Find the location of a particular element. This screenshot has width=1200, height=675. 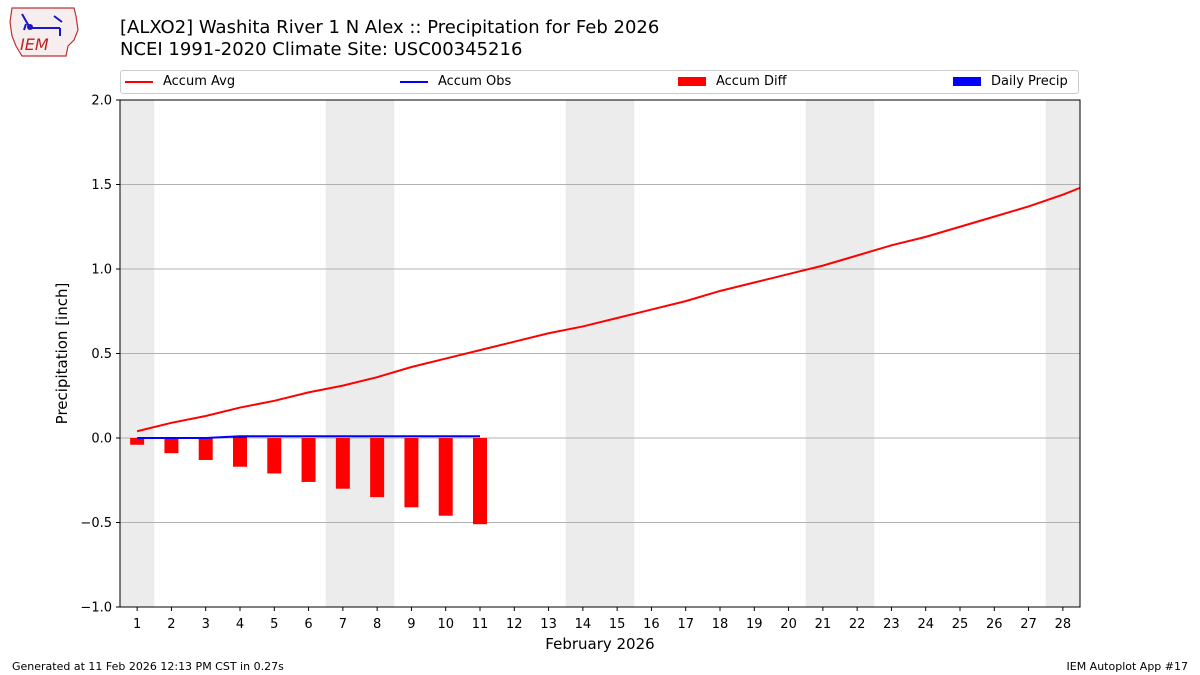

iem-logo: IEM is located at coordinates (44, 32).